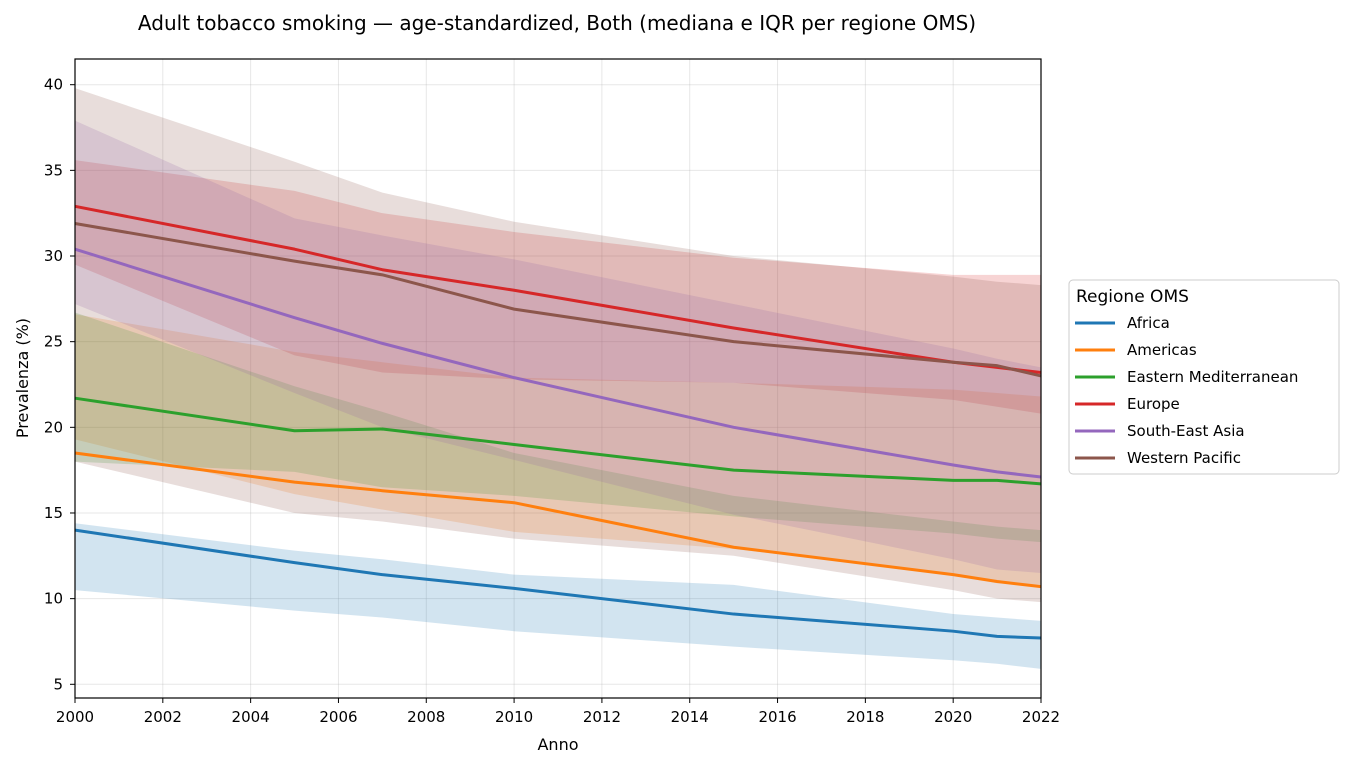  I want to click on y-tick-label: 30, so click(53, 256).